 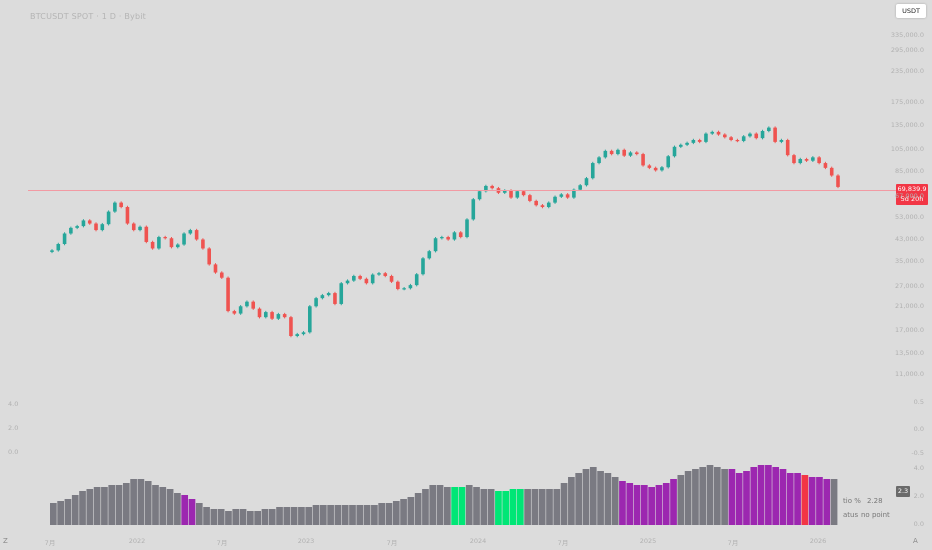 What do you see at coordinates (912, 194) in the screenshot?
I see `last-price-tag: 69,839.9 5d 20h` at bounding box center [912, 194].